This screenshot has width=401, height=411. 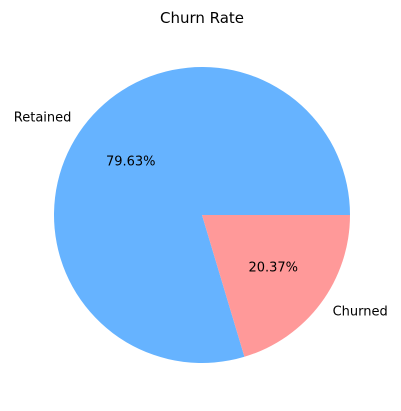 What do you see at coordinates (202, 18) in the screenshot?
I see `chart-title: Churn Rate` at bounding box center [202, 18].